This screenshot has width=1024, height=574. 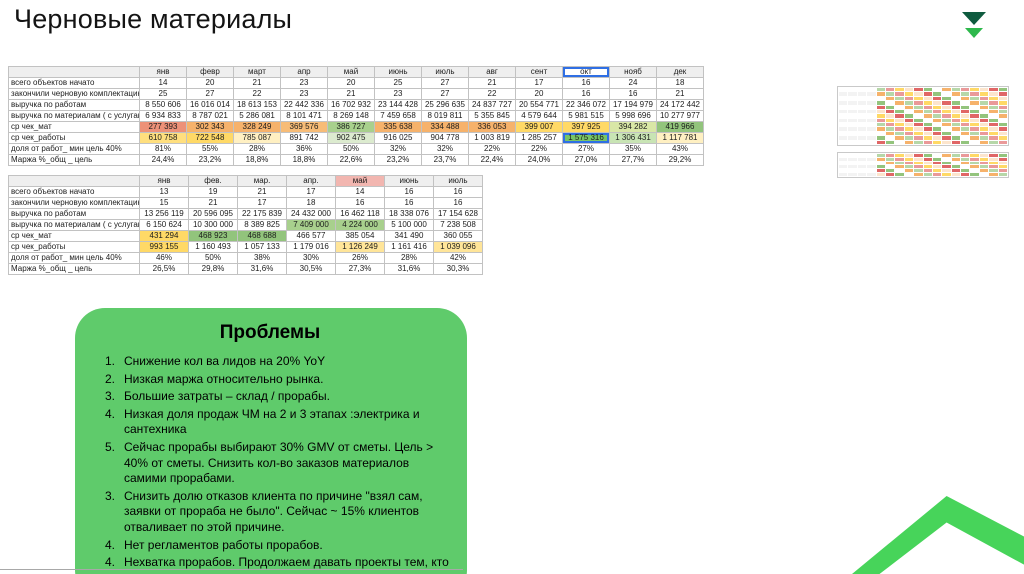 What do you see at coordinates (304, 138) in the screenshot?
I see `data-cell: 891 742` at bounding box center [304, 138].